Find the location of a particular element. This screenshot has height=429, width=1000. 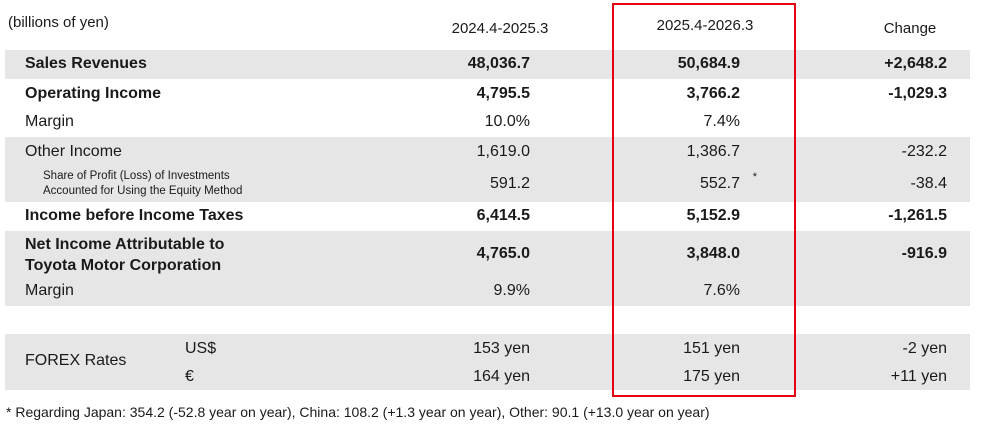

usd-value-forecast: 151 yen is located at coordinates (711, 348).